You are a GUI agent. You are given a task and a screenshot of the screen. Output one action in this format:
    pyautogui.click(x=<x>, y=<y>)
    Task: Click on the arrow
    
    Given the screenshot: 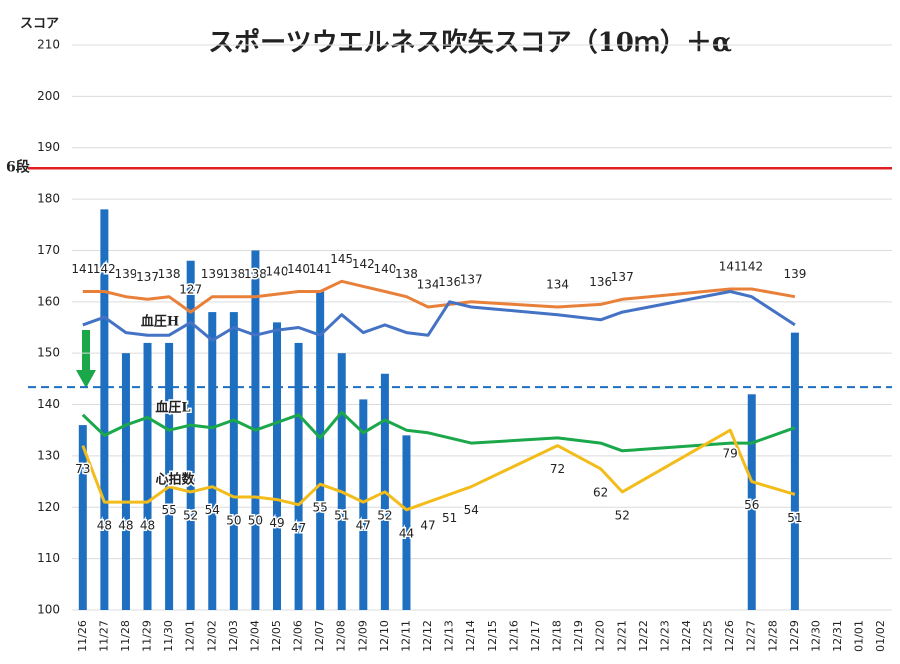 What is the action you would take?
    pyautogui.click(x=86, y=359)
    